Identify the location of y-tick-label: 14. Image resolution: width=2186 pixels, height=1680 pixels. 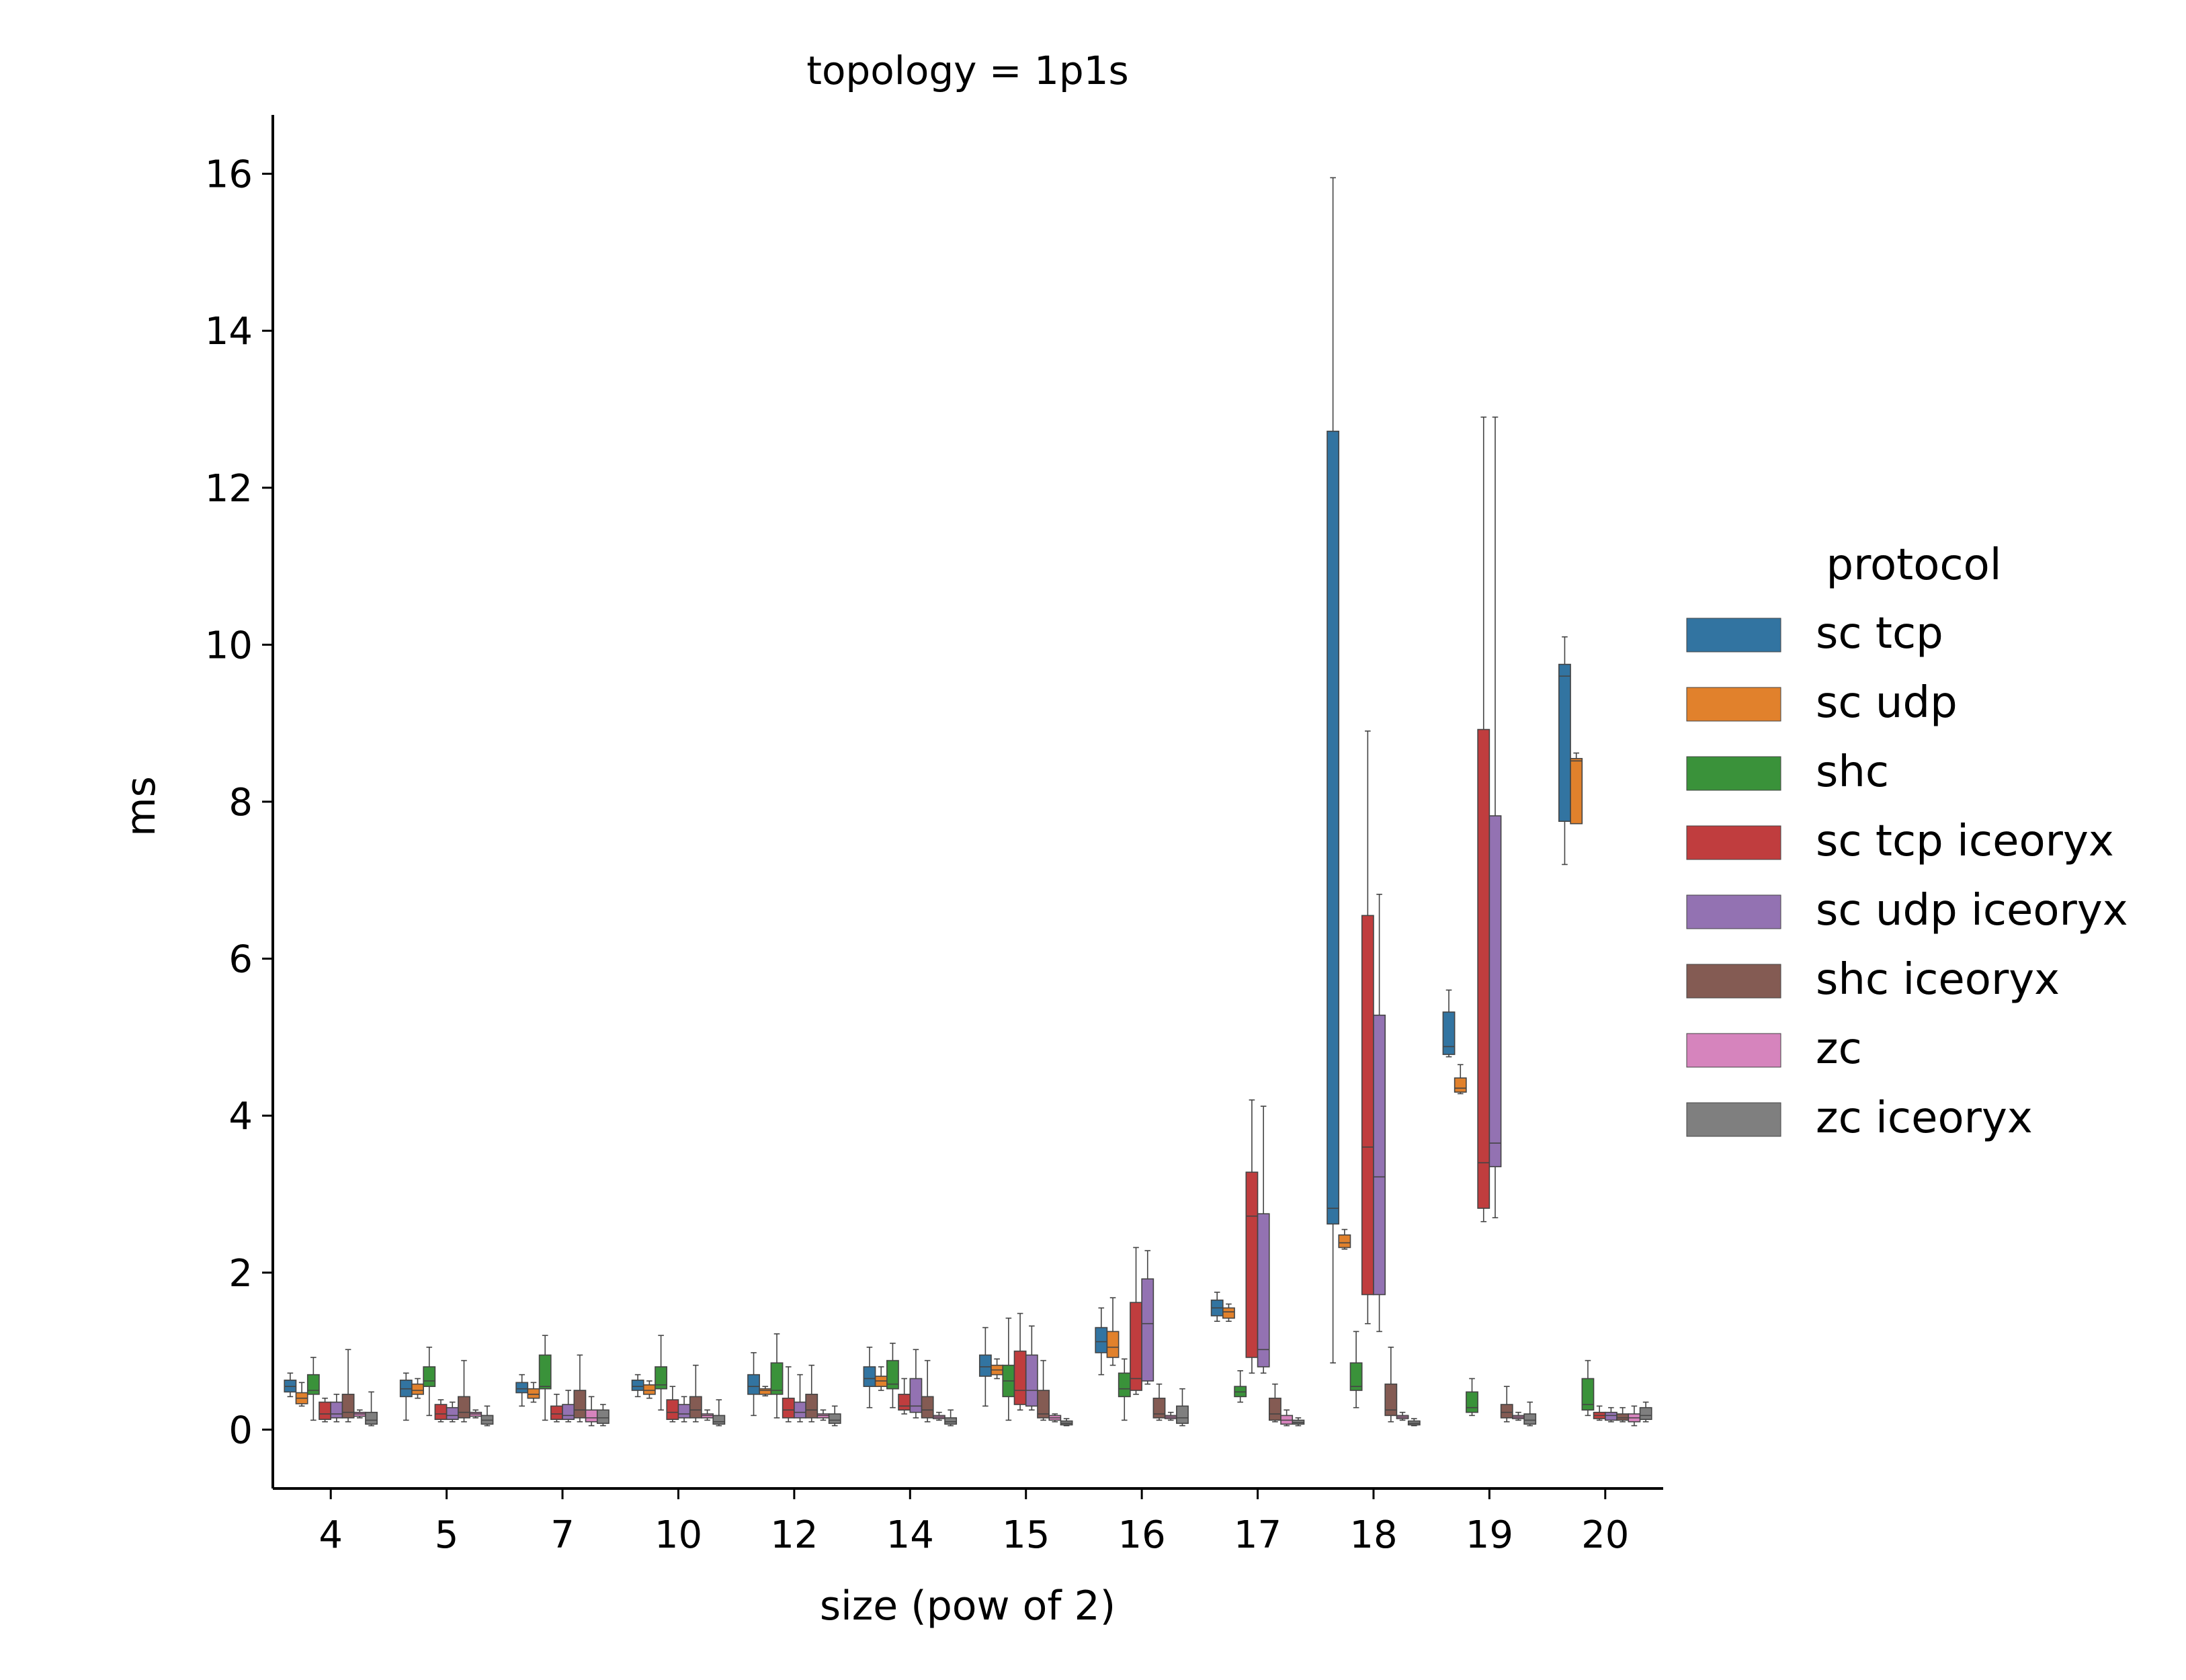
(229, 332).